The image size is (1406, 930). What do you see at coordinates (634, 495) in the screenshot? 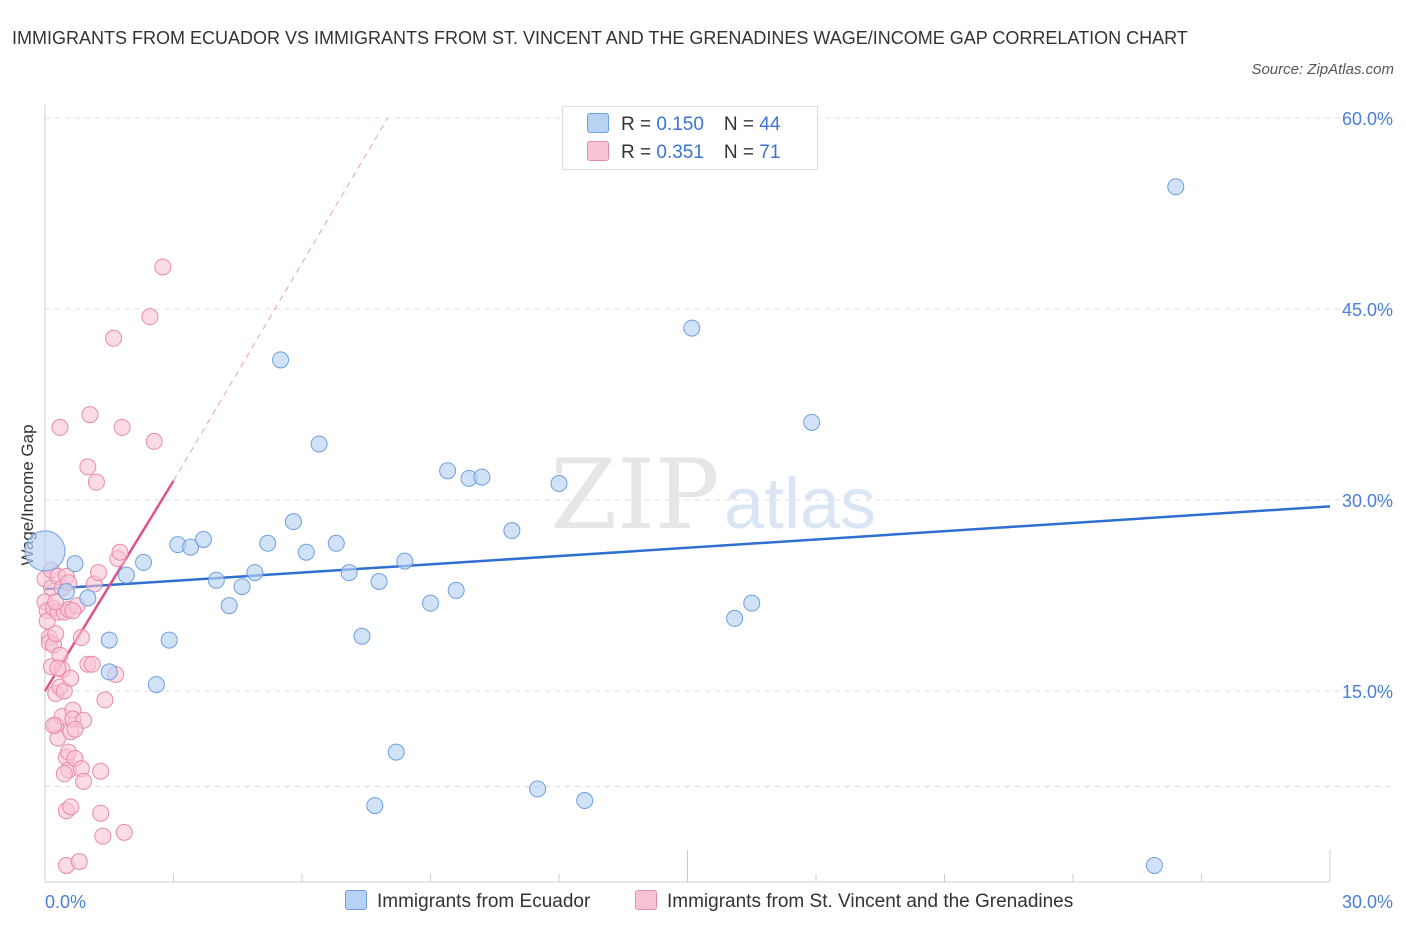
I see `watermark-zip: ZIP` at bounding box center [634, 495].